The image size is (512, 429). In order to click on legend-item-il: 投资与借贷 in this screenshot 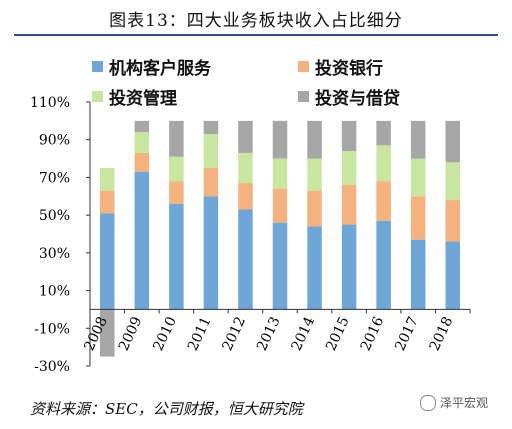, I will do `click(349, 96)`.